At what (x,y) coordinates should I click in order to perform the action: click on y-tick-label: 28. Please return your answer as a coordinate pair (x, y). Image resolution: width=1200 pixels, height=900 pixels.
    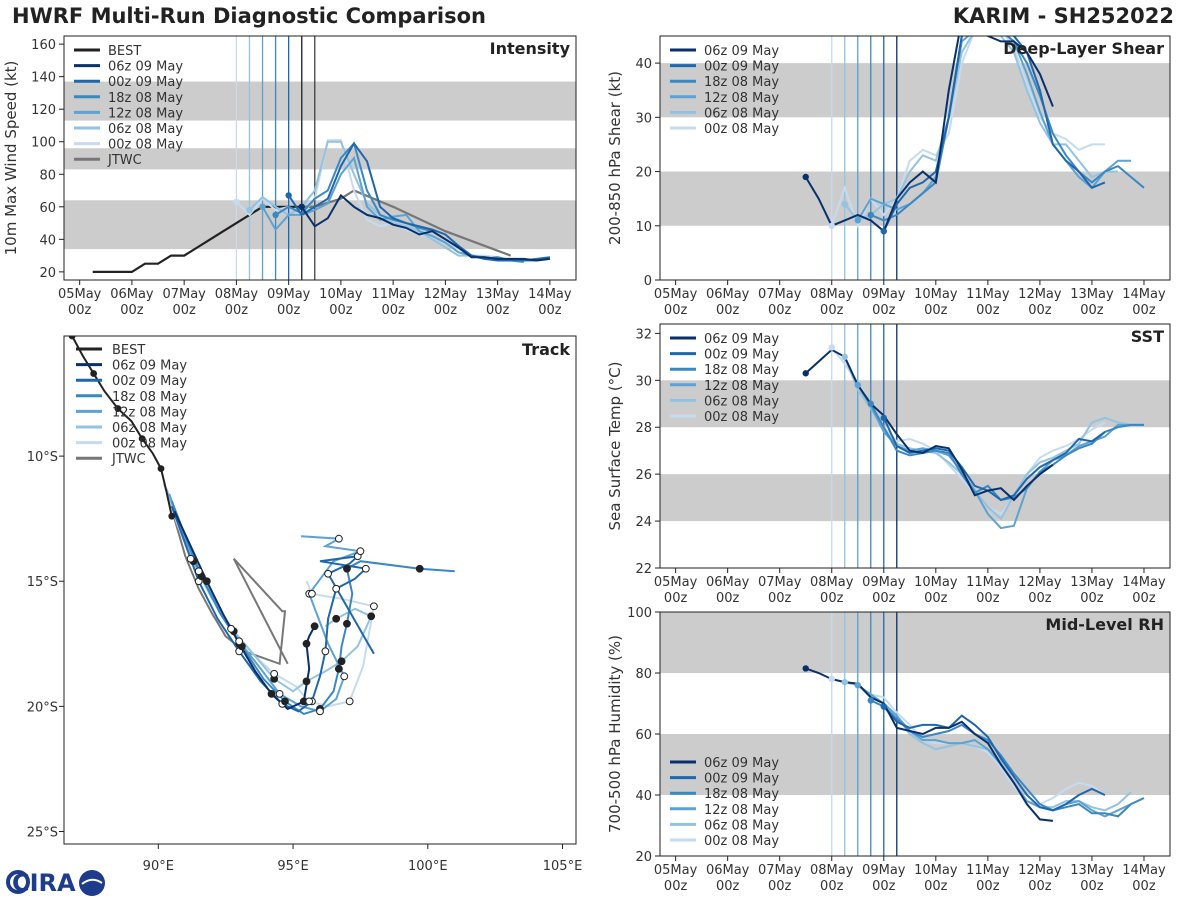
    Looking at the image, I should click on (643, 428).